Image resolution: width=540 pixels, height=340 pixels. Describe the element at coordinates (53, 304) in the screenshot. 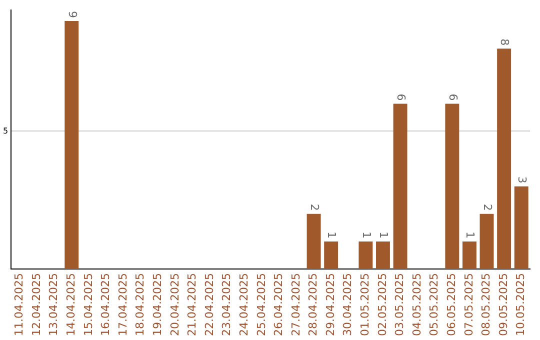

I see `x-tick-label: 13.04.2025` at that location.